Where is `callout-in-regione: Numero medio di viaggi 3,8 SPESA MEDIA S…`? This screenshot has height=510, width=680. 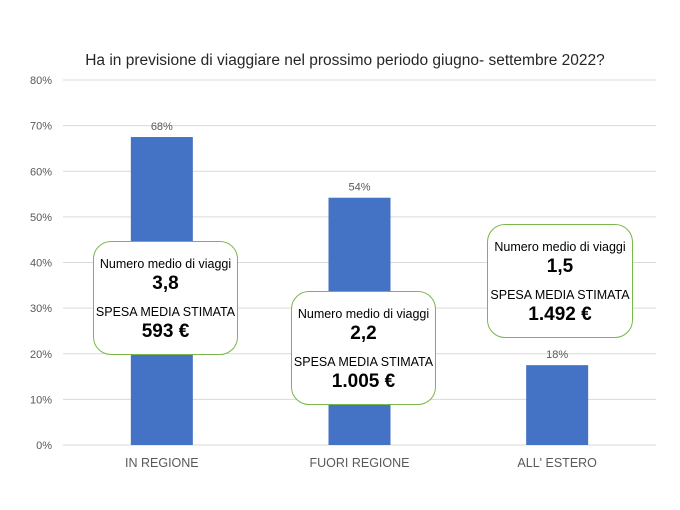
callout-in-regione: Numero medio di viaggi 3,8 SPESA MEDIA S… is located at coordinates (165, 298).